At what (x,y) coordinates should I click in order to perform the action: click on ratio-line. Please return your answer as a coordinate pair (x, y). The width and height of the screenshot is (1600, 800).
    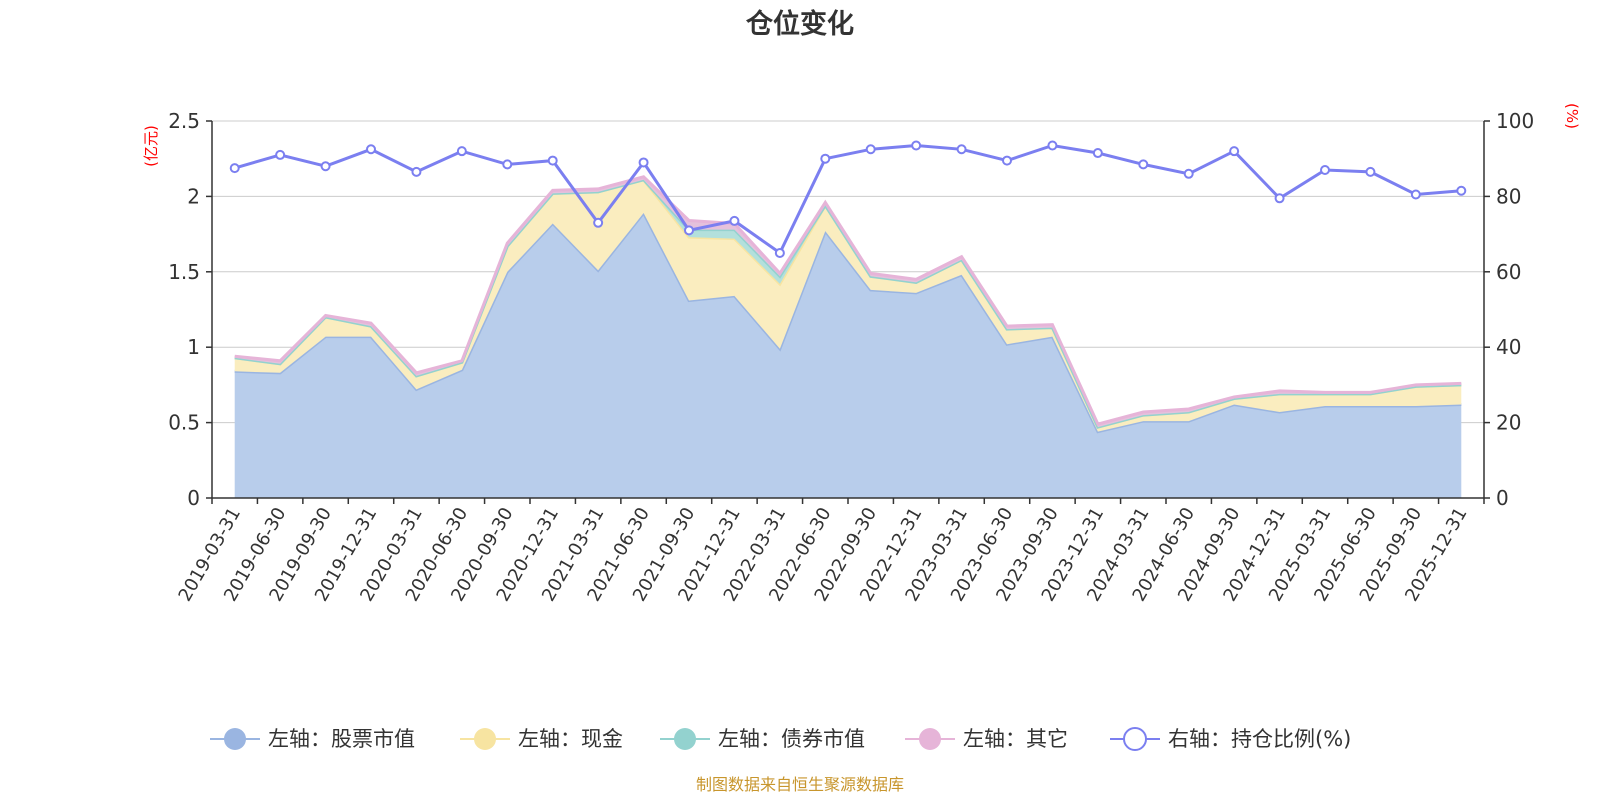
    Looking at the image, I should click on (848, 199).